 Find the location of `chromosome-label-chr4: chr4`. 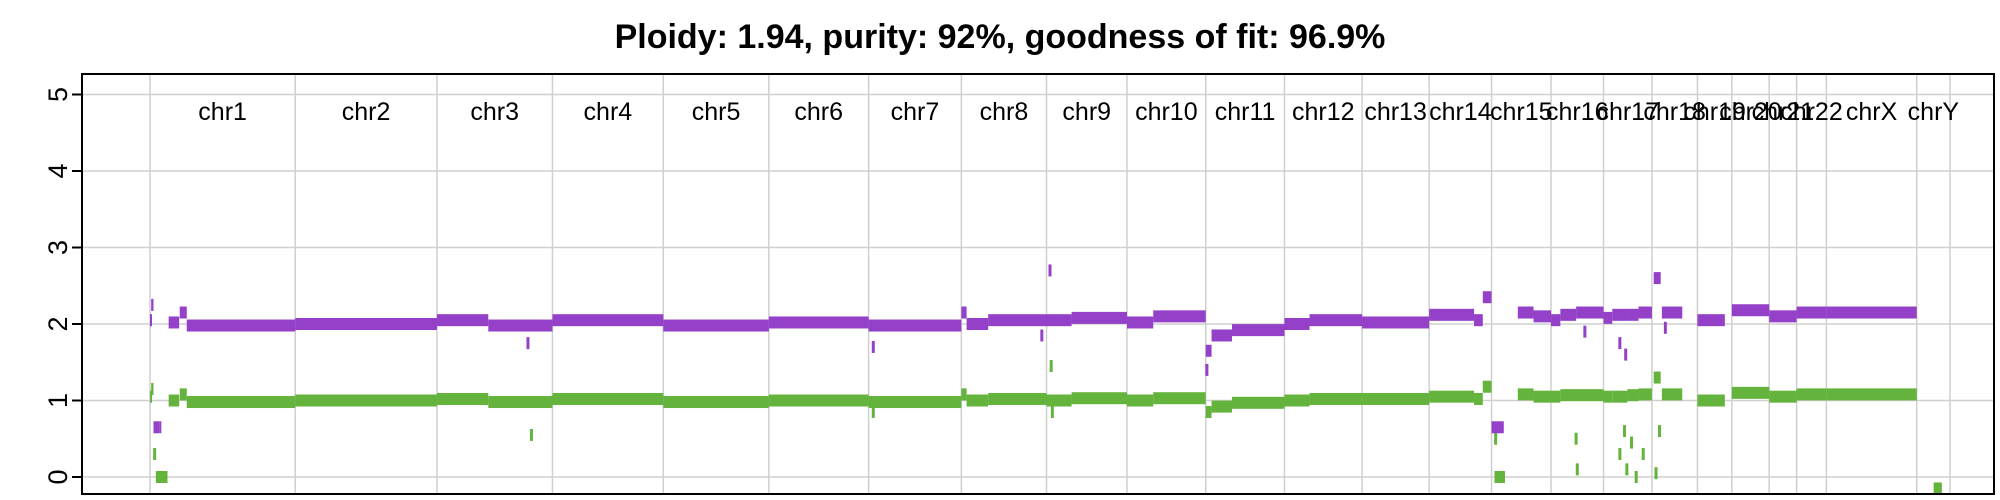

chromosome-label-chr4: chr4 is located at coordinates (608, 112).